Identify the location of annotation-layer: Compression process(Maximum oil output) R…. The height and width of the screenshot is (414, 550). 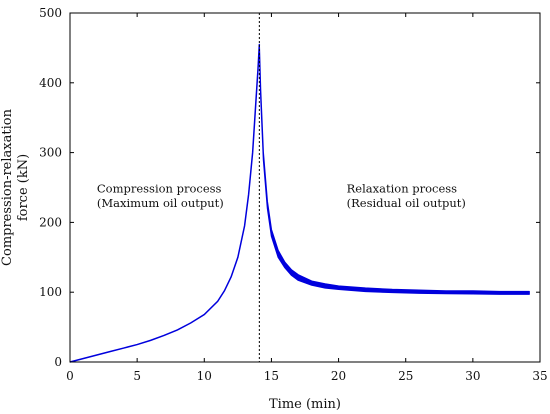
(281, 195).